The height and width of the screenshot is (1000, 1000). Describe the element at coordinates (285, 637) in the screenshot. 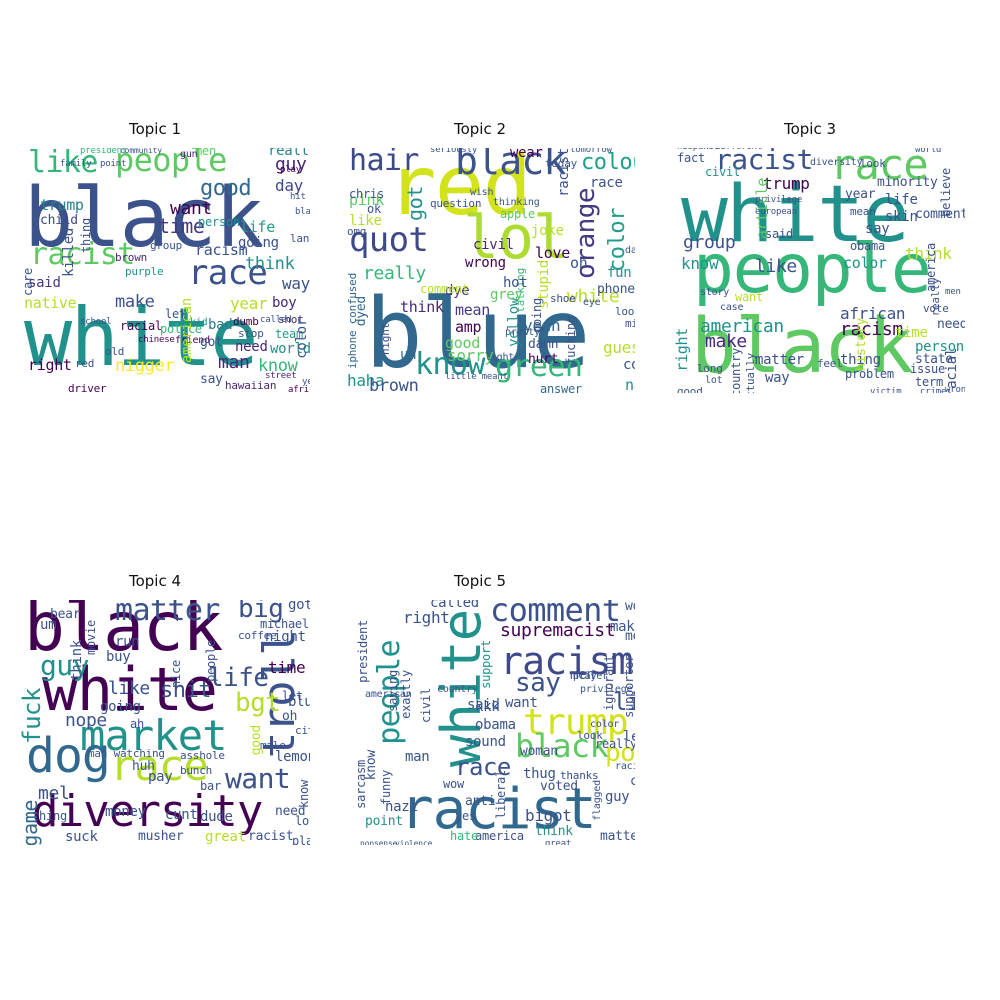

I see `cloud-word: night` at that location.